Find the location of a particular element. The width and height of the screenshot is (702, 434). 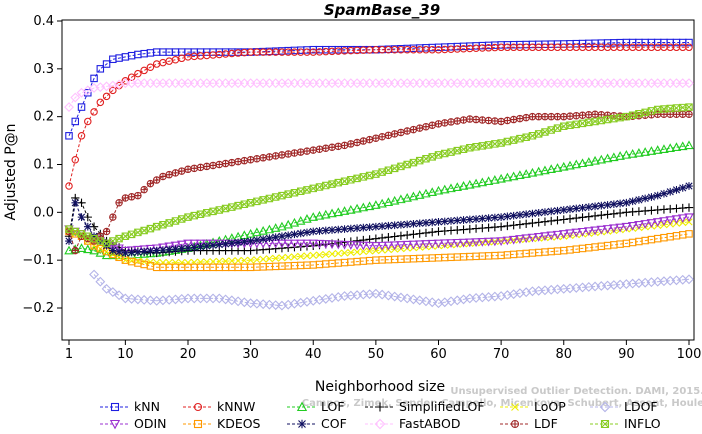

legend-label: LoOP is located at coordinates (550, 406).